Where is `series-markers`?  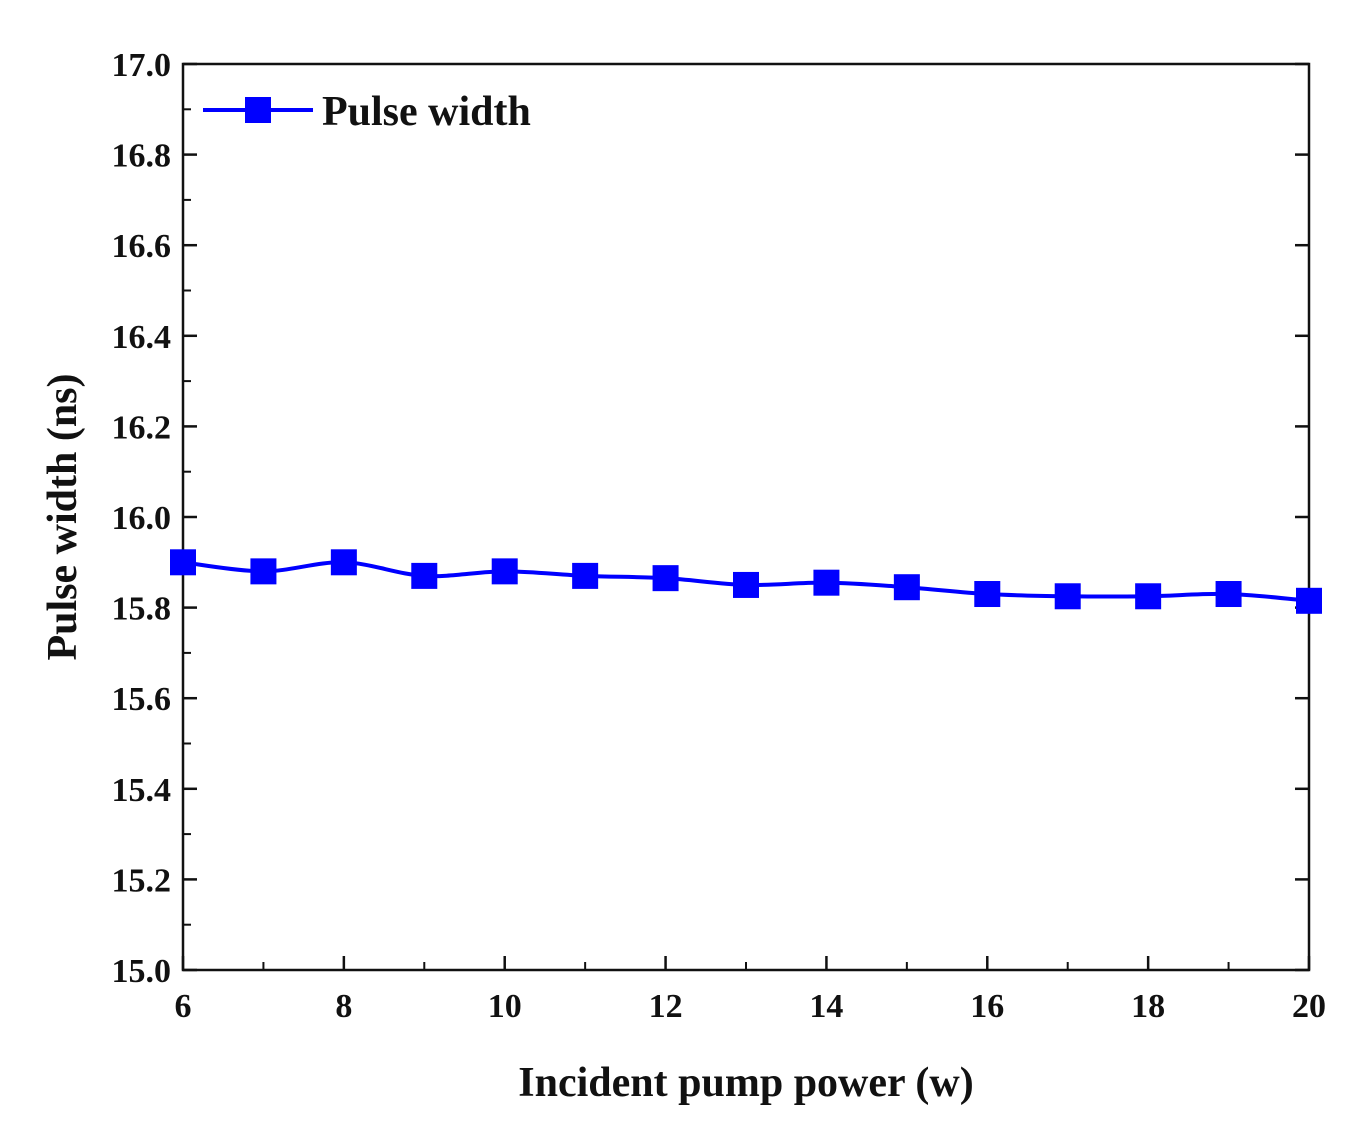 series-markers is located at coordinates (746, 581).